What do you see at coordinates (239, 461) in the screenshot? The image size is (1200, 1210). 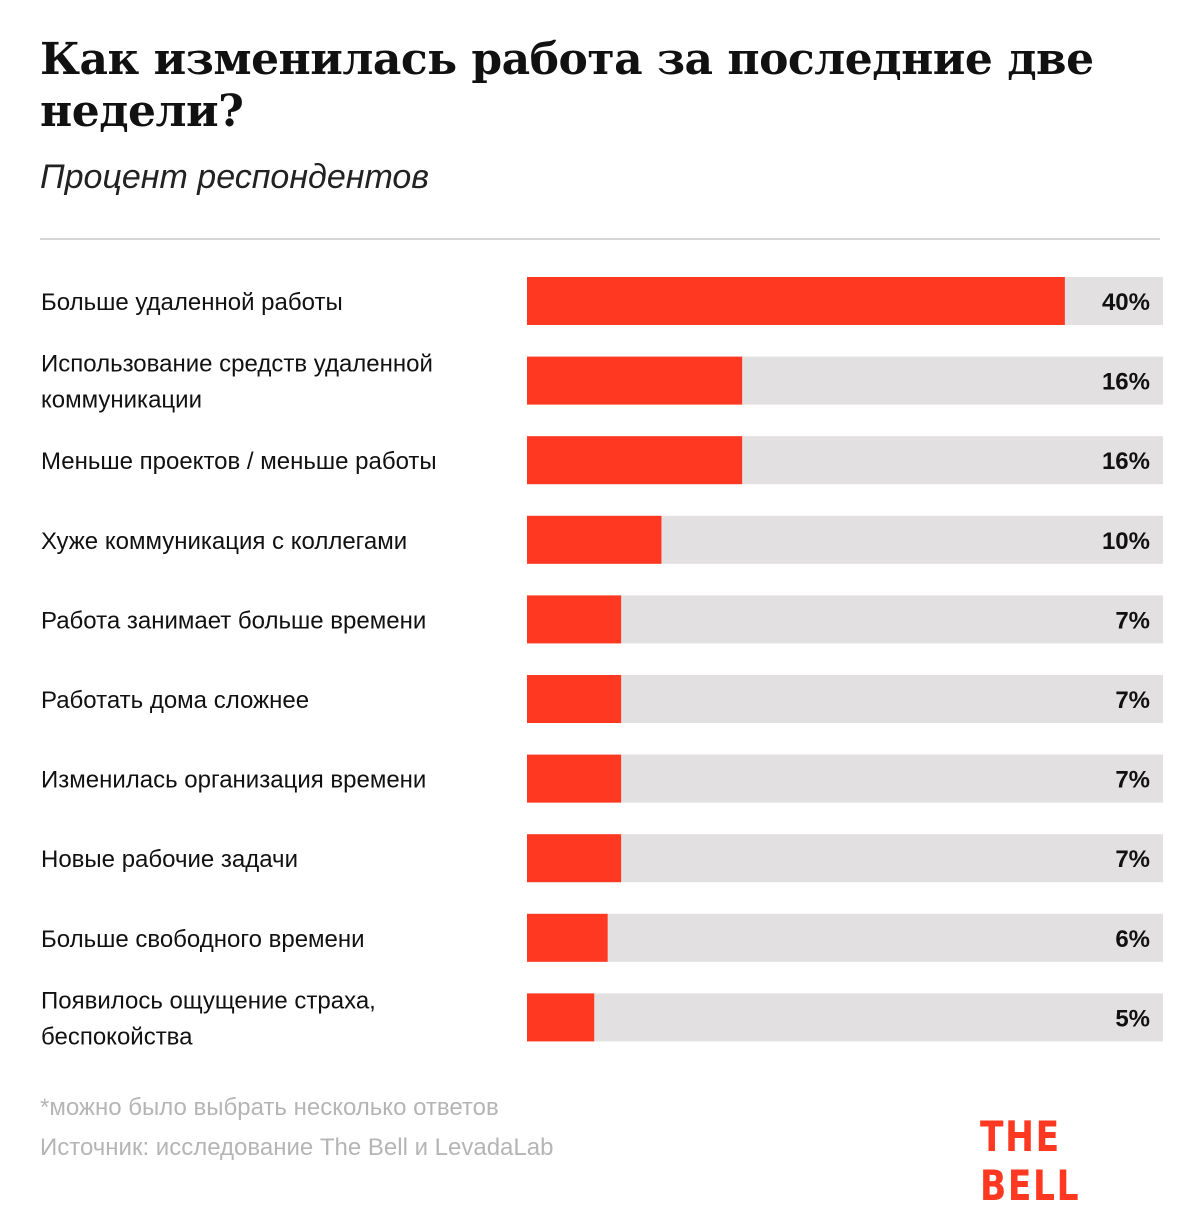 I see `category-label: Меньше проектов / меньше работы` at bounding box center [239, 461].